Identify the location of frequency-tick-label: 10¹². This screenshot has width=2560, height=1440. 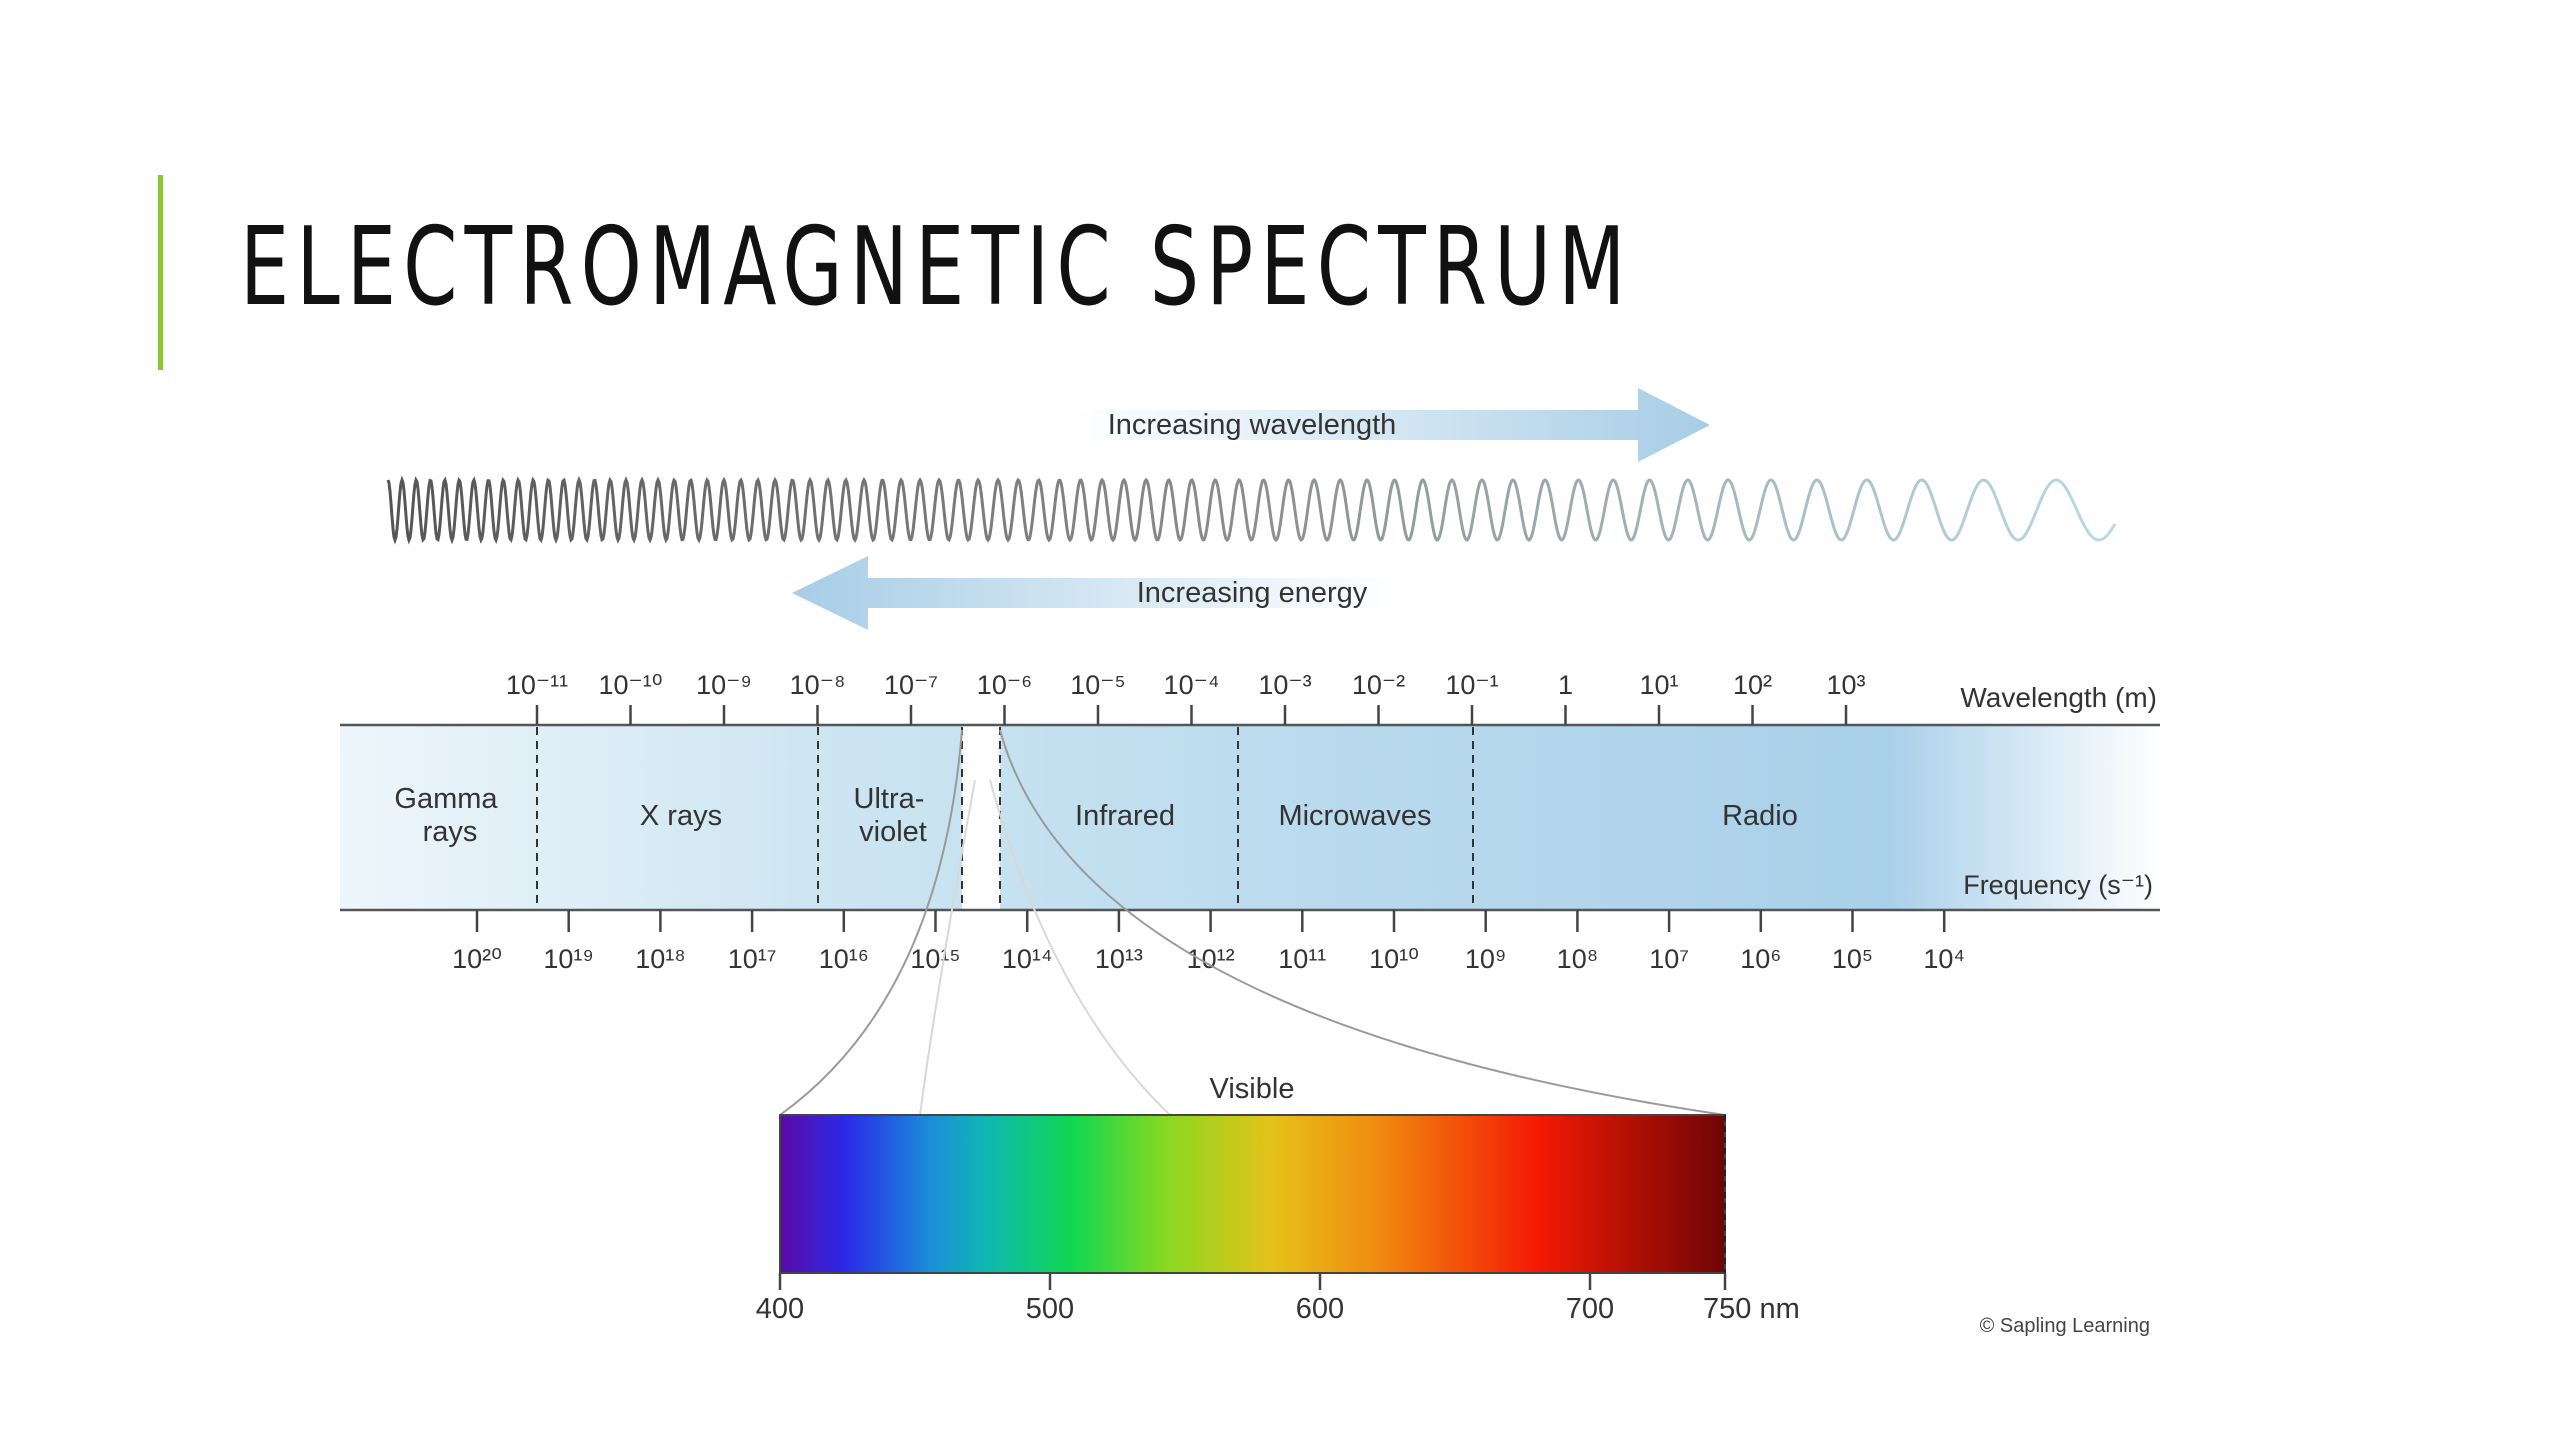
(1211, 959).